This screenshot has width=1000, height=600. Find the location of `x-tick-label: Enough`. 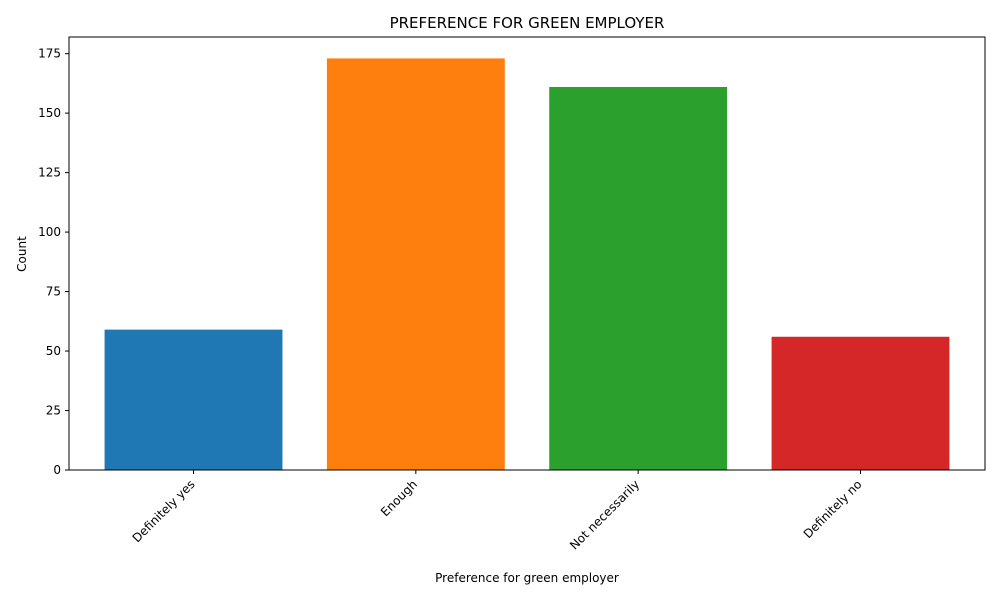

x-tick-label: Enough is located at coordinates (399, 498).